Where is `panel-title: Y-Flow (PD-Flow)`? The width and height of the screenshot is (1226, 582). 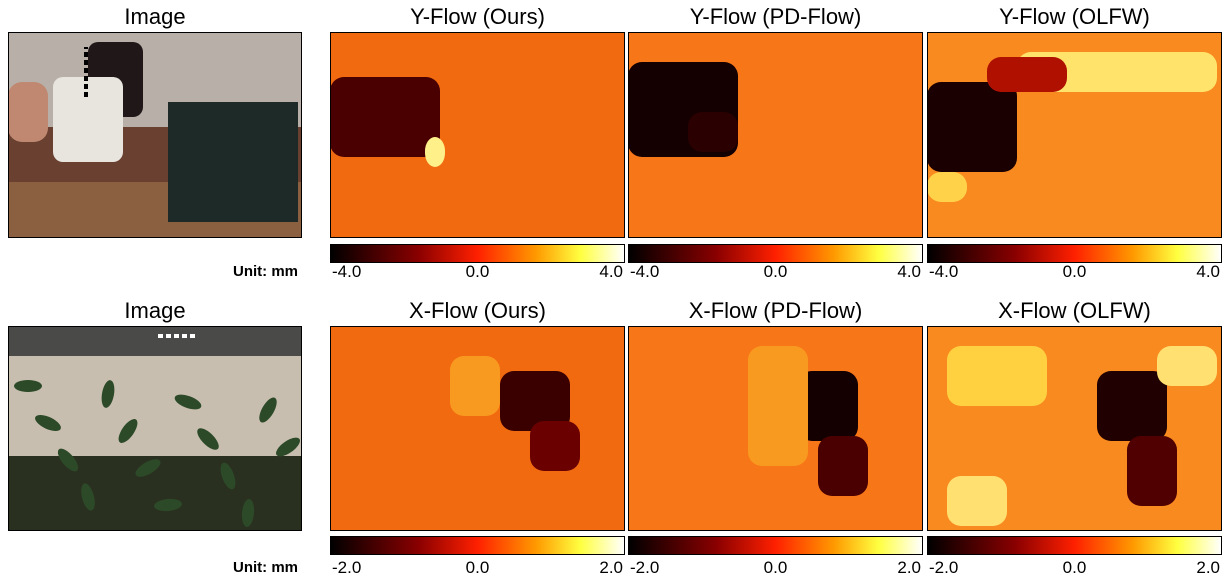
panel-title: Y-Flow (PD-Flow) is located at coordinates (775, 16).